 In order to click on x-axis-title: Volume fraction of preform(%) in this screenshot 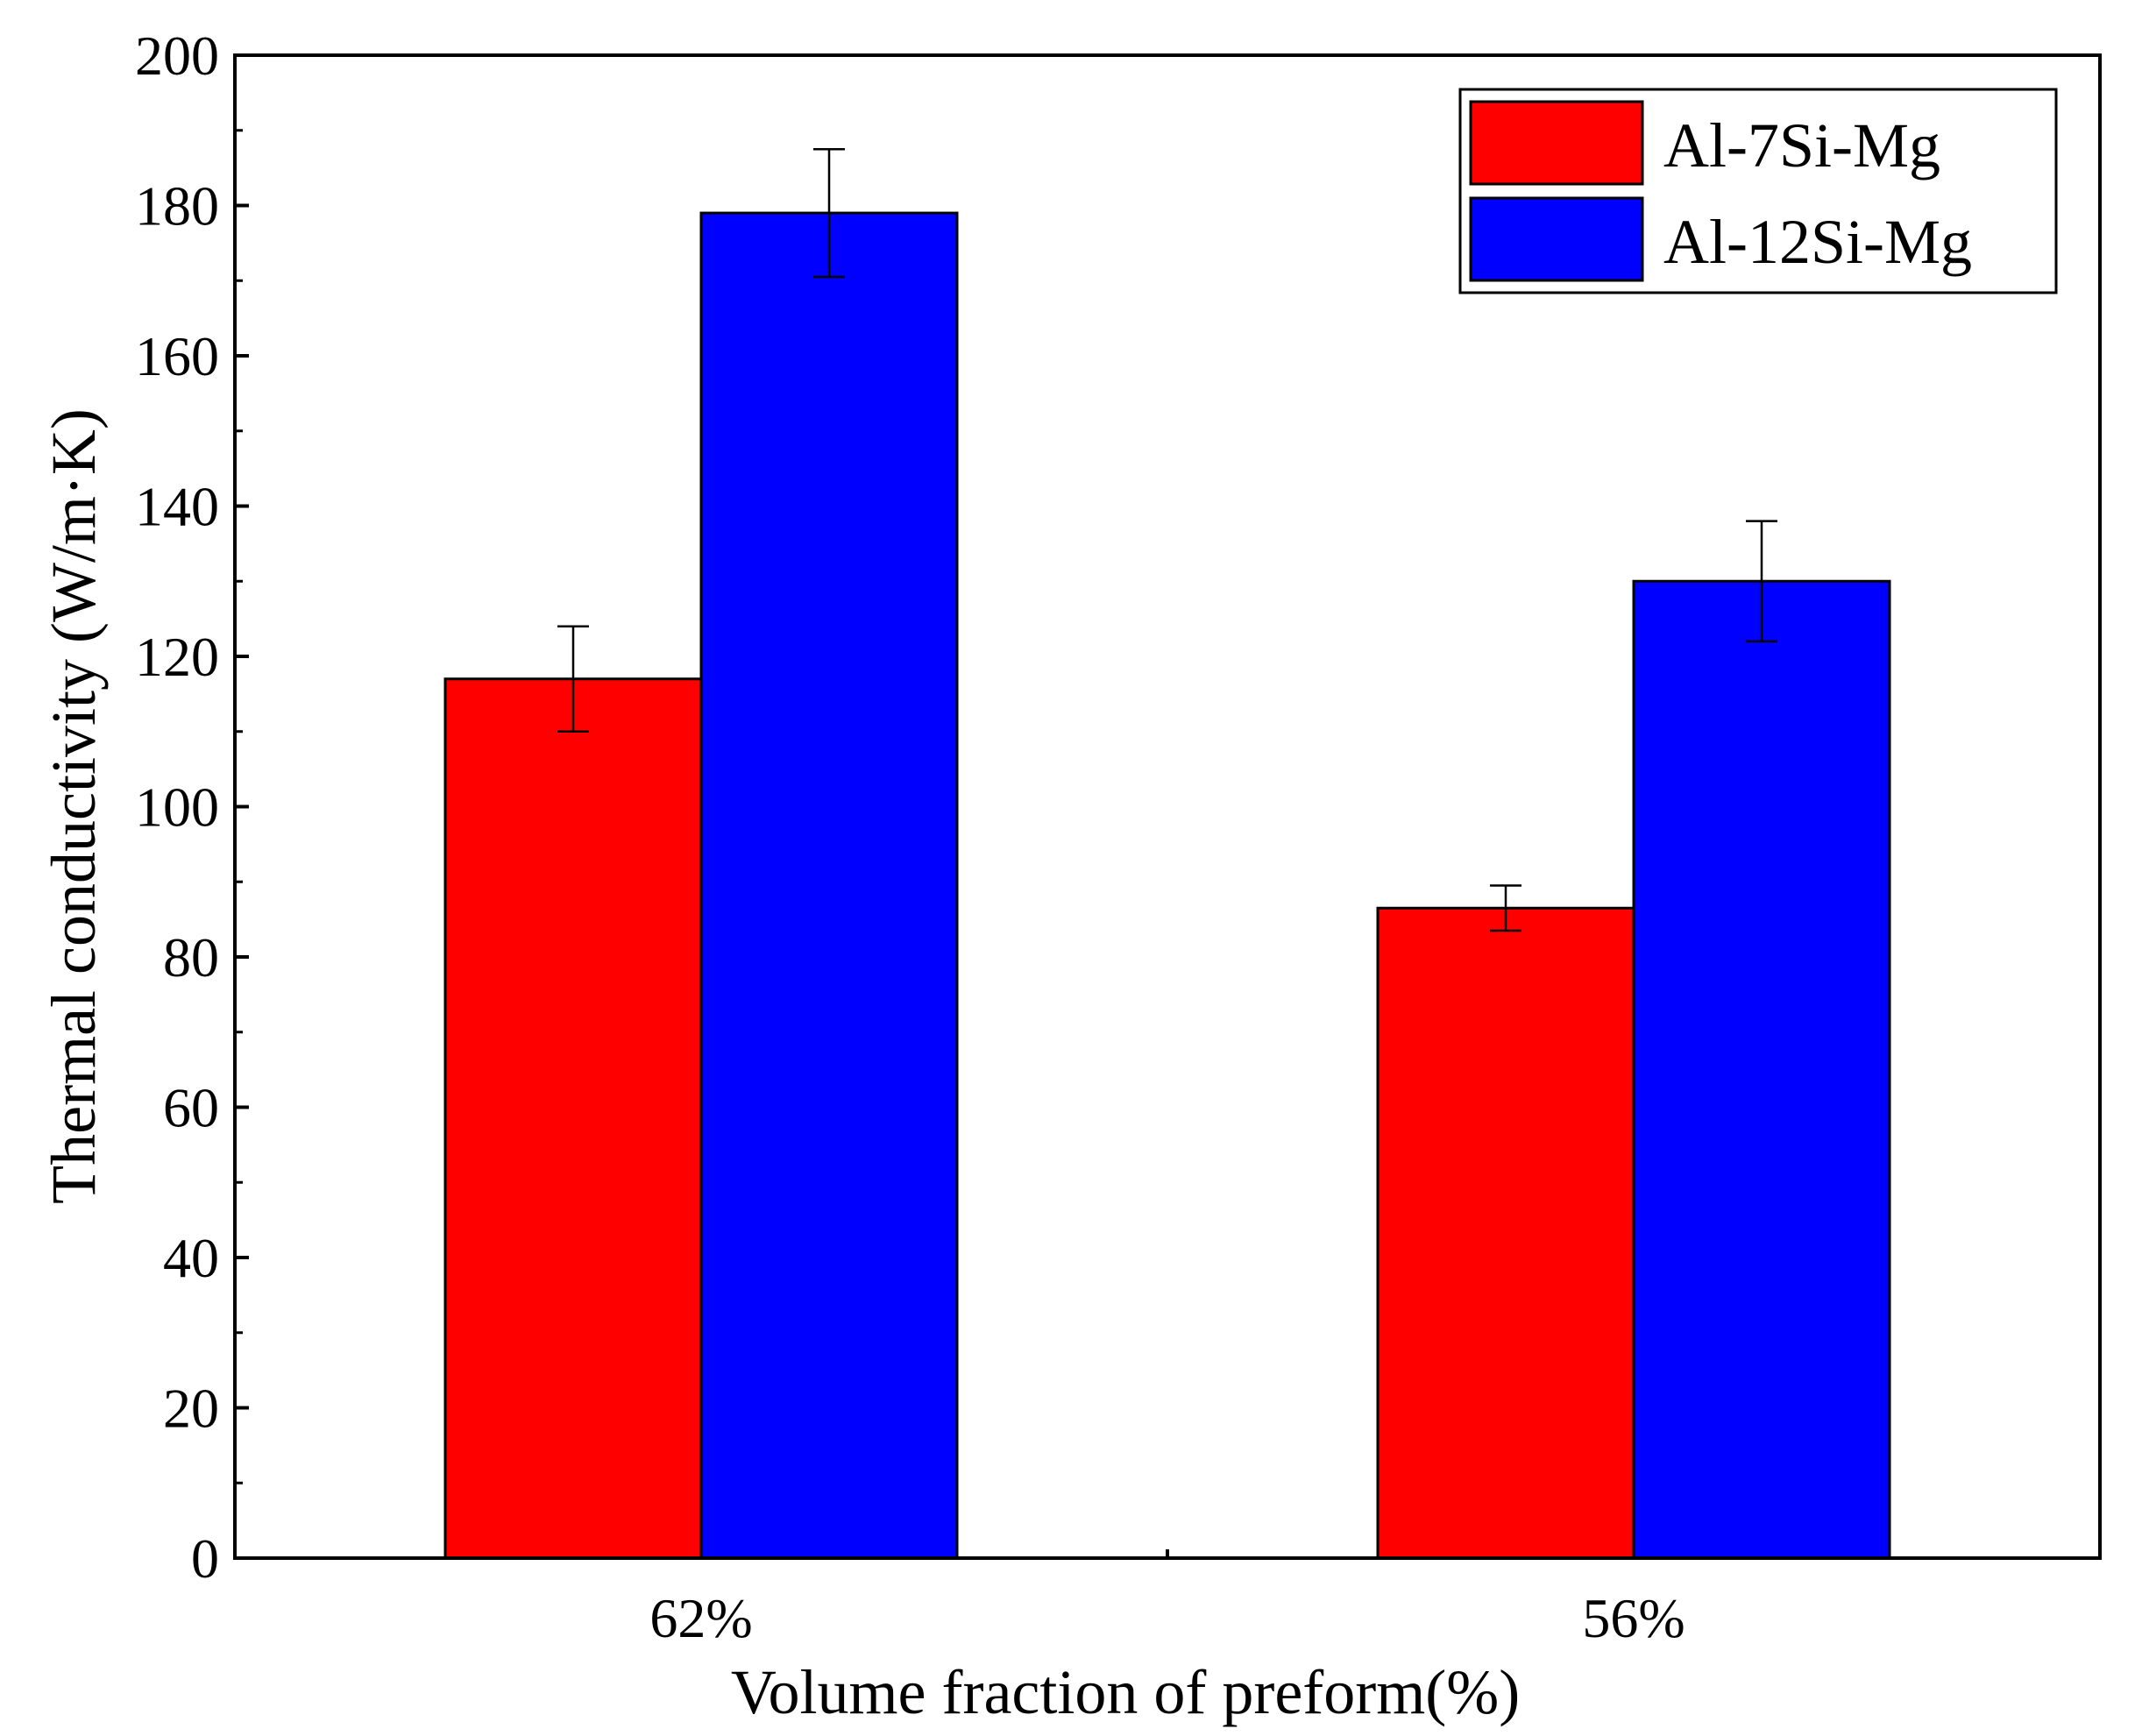, I will do `click(1125, 1692)`.